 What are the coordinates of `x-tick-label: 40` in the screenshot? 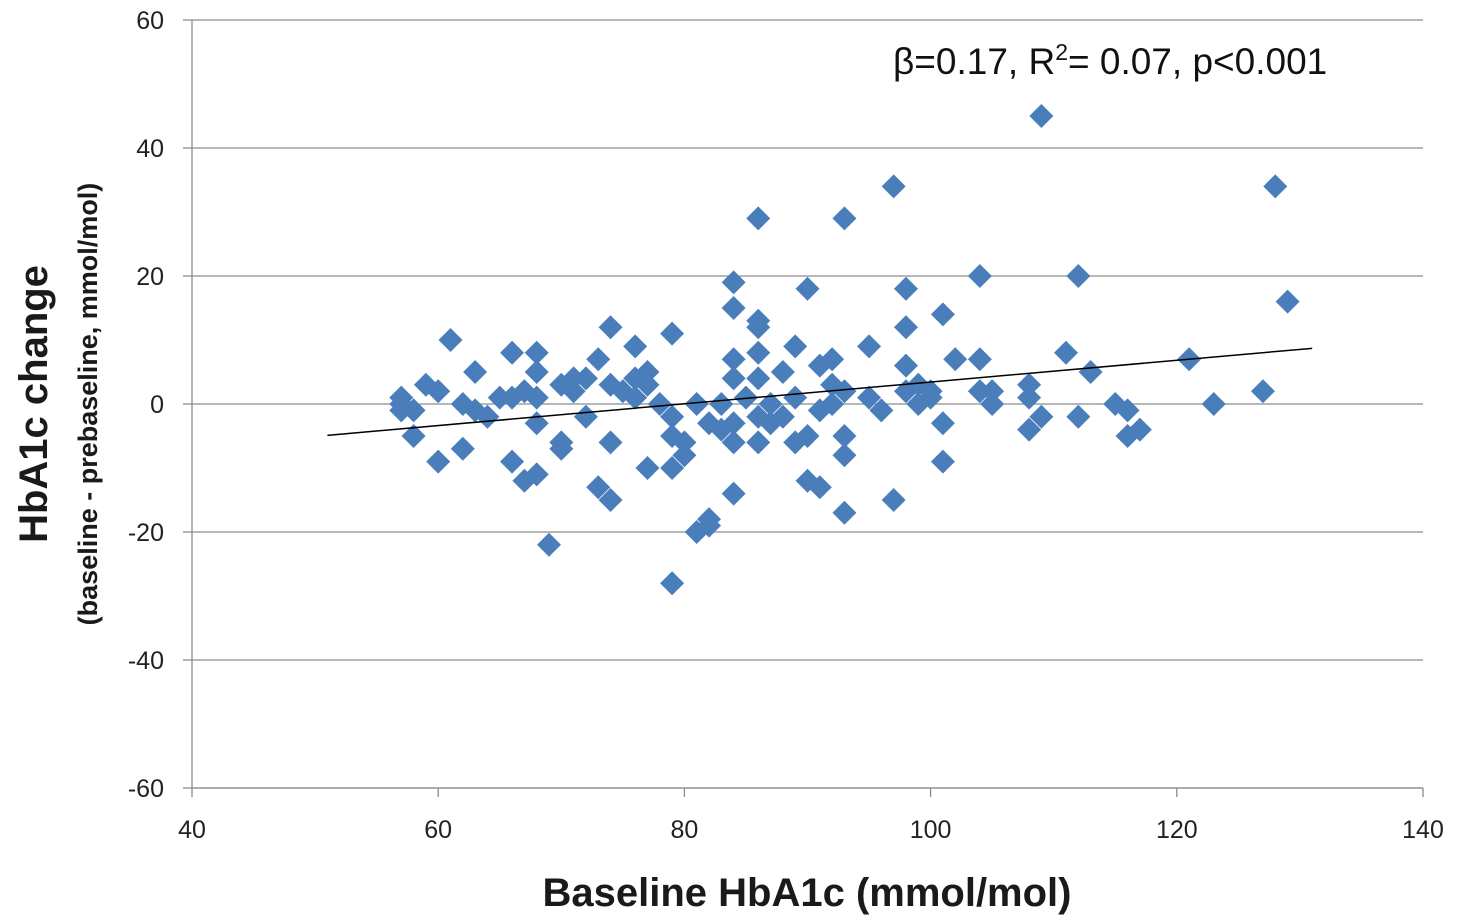 It's located at (192, 830).